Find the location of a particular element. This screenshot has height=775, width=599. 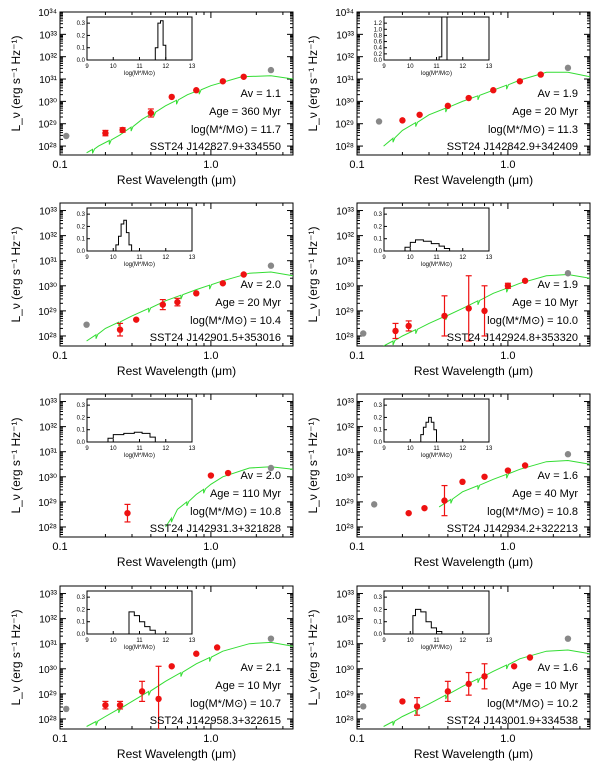

av-label: Av = 1.1 is located at coordinates (261, 94).